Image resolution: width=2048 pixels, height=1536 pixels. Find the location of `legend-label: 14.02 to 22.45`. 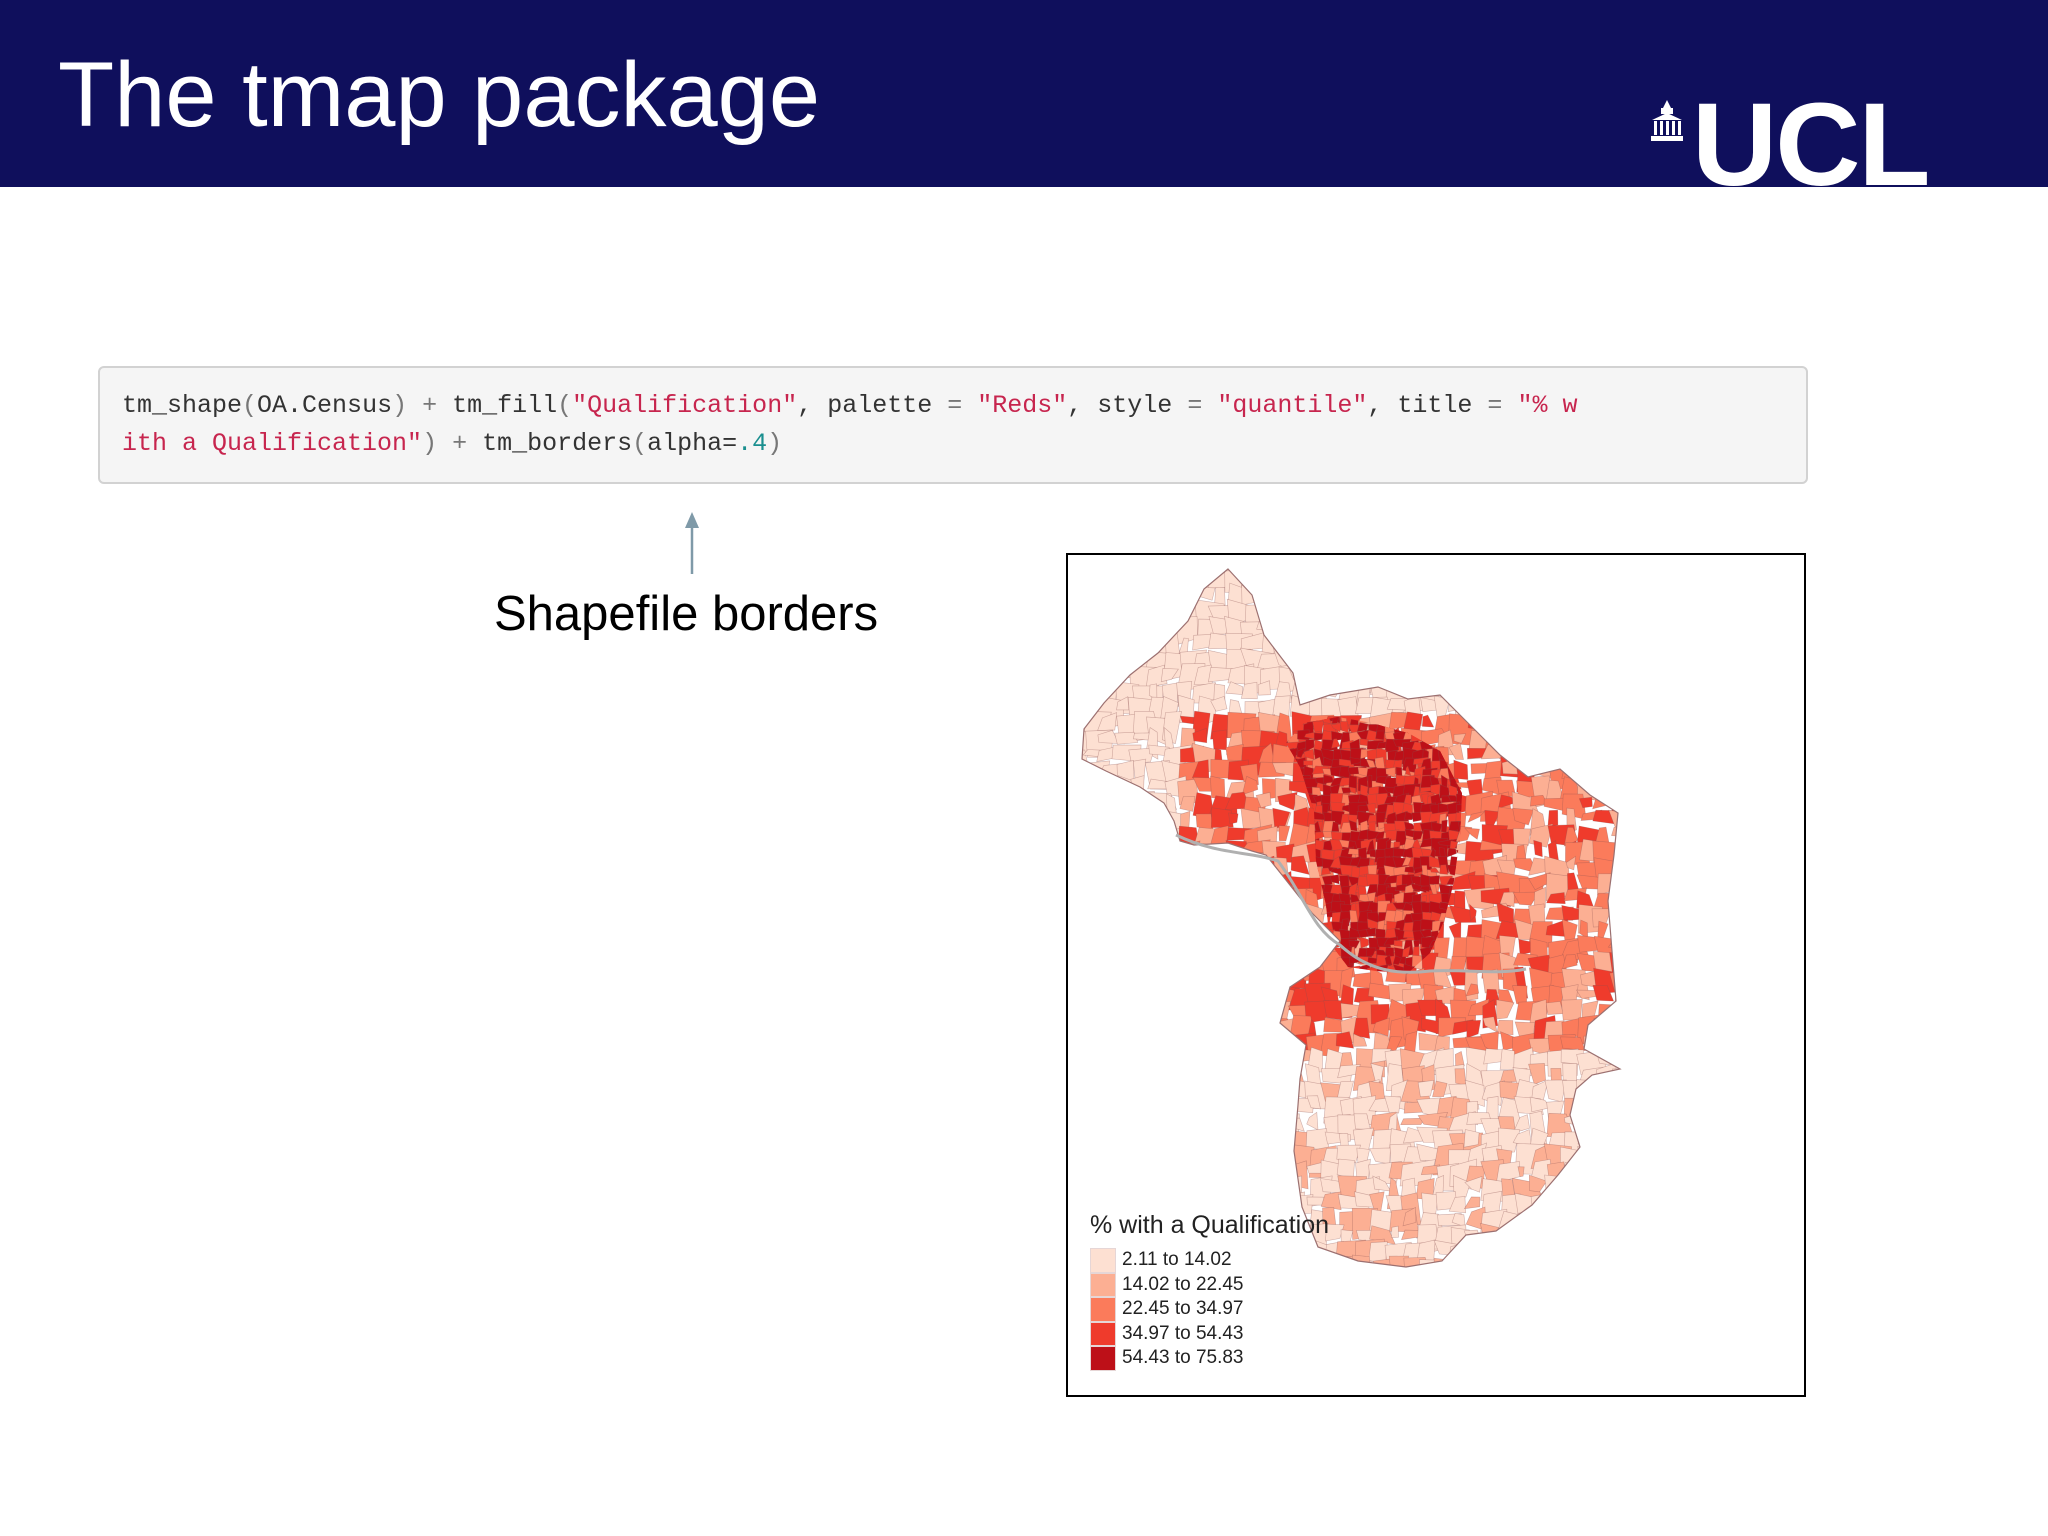

legend-label: 14.02 to 22.45 is located at coordinates (1183, 1284).